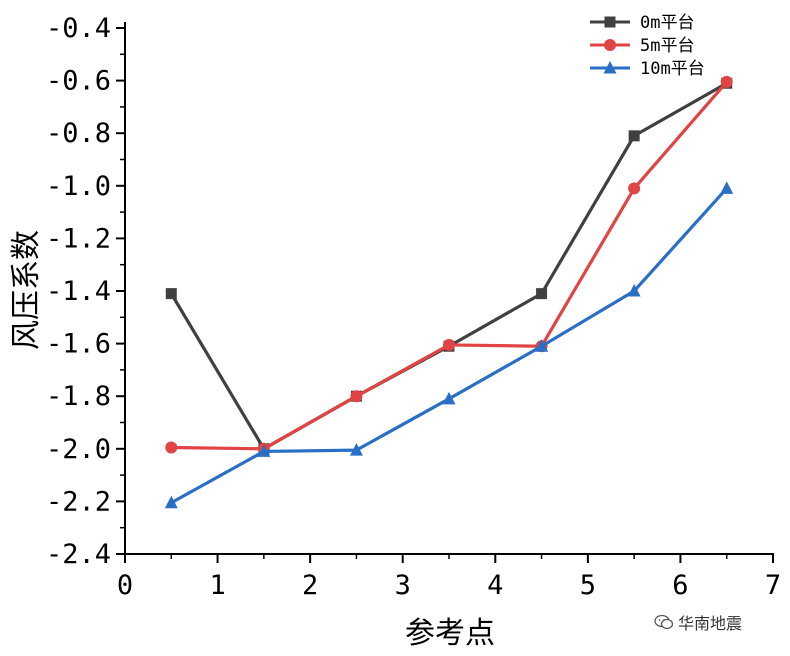 The image size is (790, 656). I want to click on x-axis-title: 参考点, so click(450, 633).